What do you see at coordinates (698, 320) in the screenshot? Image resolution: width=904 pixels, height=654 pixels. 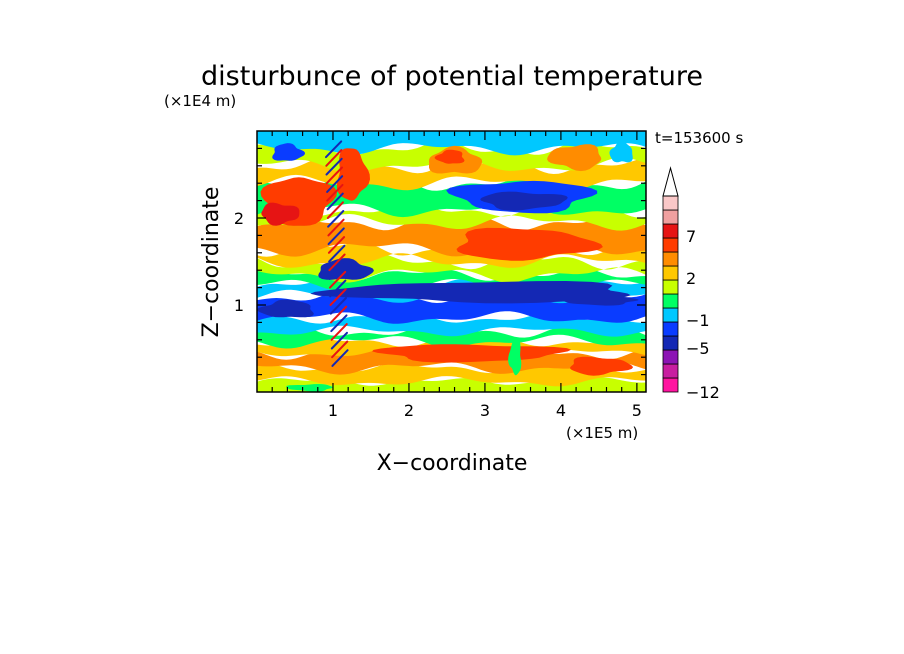 I see `colorbar-label: −1` at bounding box center [698, 320].